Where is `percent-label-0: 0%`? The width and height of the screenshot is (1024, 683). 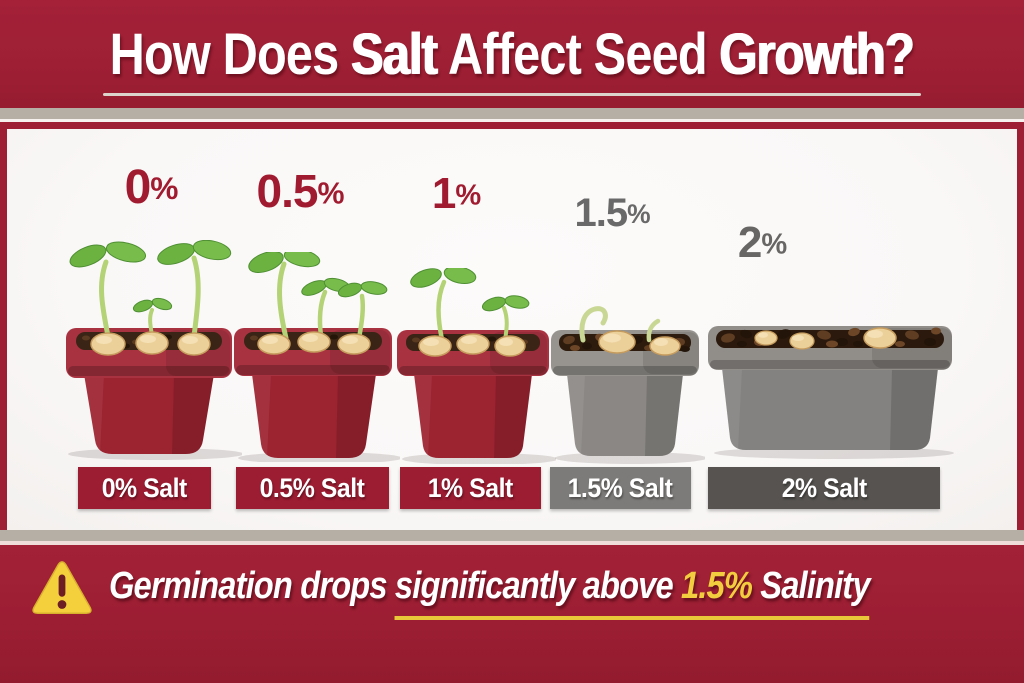
percent-label-0: 0% is located at coordinates (151, 187).